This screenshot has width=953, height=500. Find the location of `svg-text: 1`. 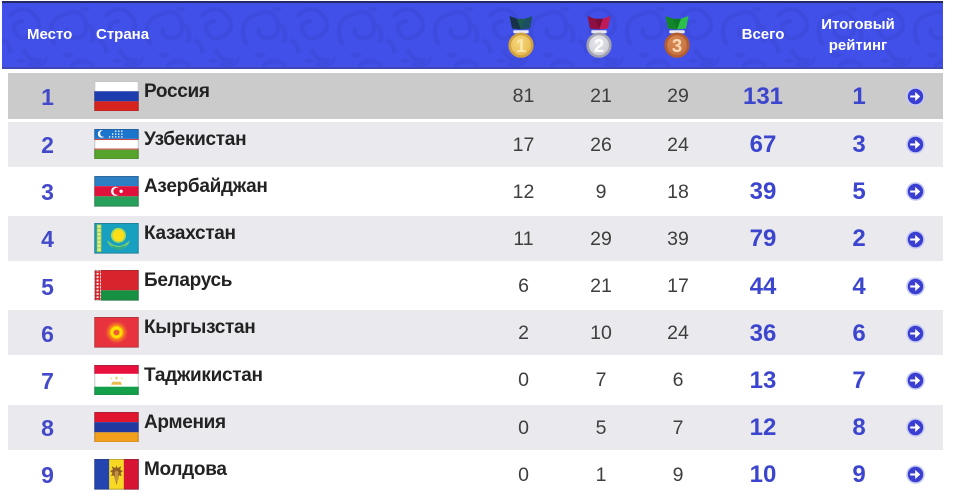

svg-text: 1 is located at coordinates (521, 45).